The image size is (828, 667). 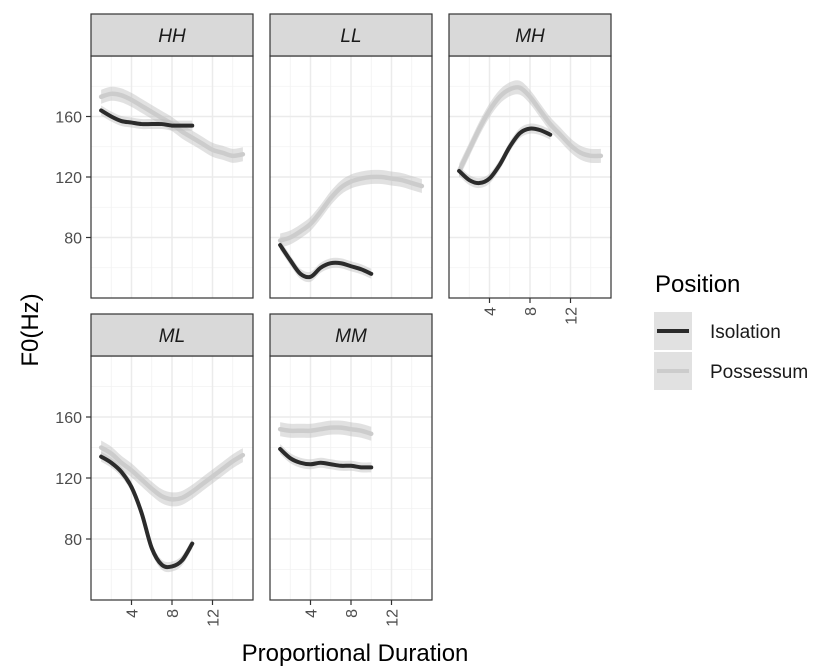 I want to click on strip-mm, so click(x=351, y=335).